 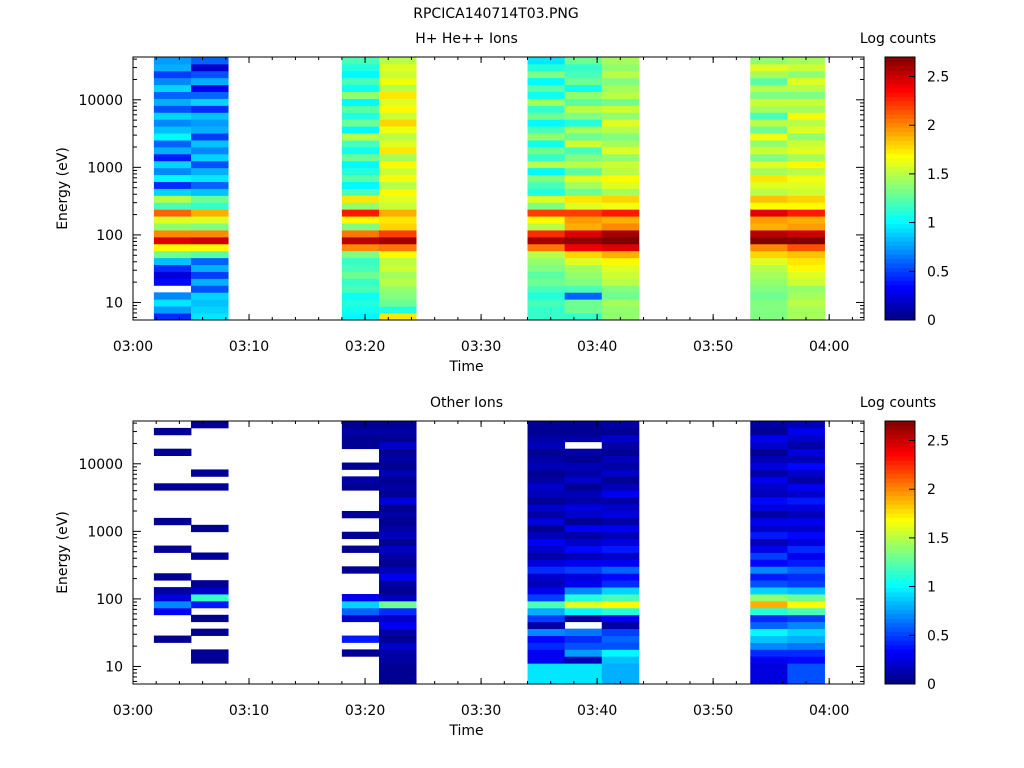 I want to click on x-tick-label: 03:10, so click(x=249, y=347).